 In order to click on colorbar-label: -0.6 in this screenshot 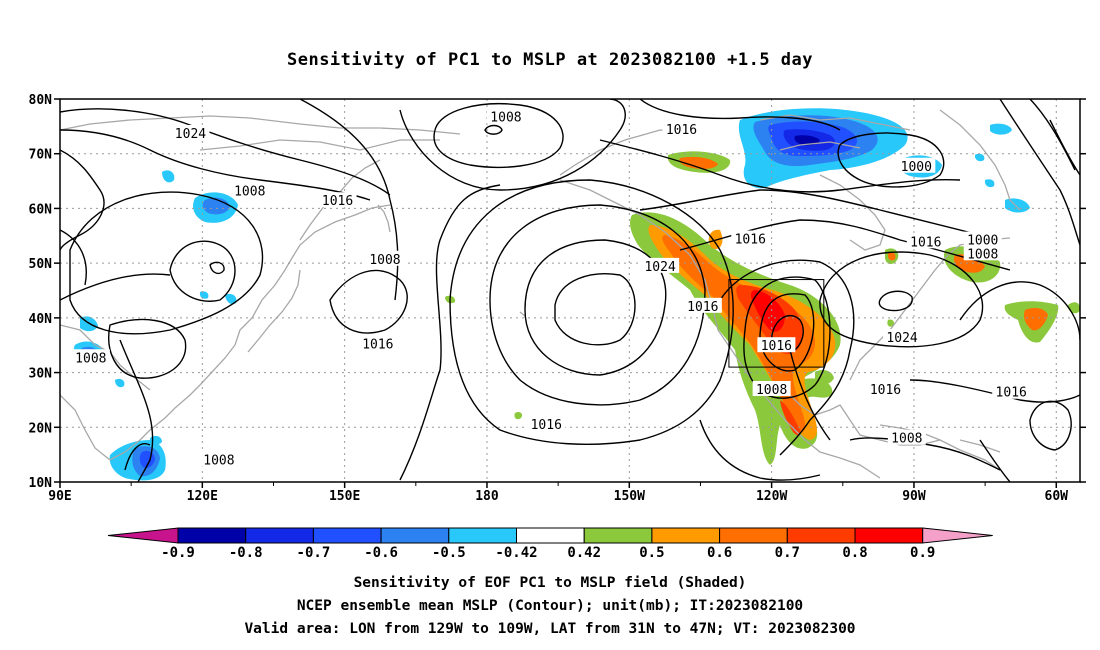, I will do `click(381, 553)`.